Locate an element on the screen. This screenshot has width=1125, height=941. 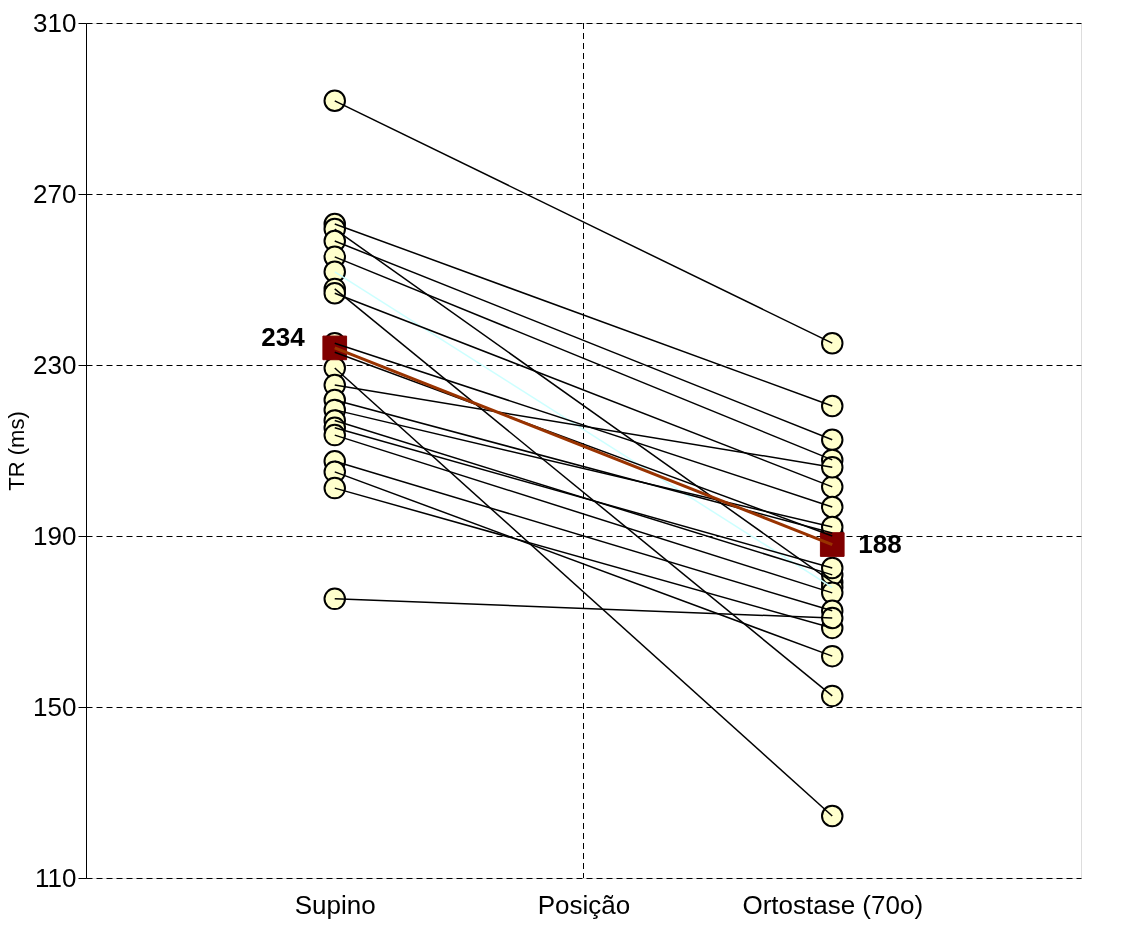
y-tick-label: 270 is located at coordinates (55, 193).